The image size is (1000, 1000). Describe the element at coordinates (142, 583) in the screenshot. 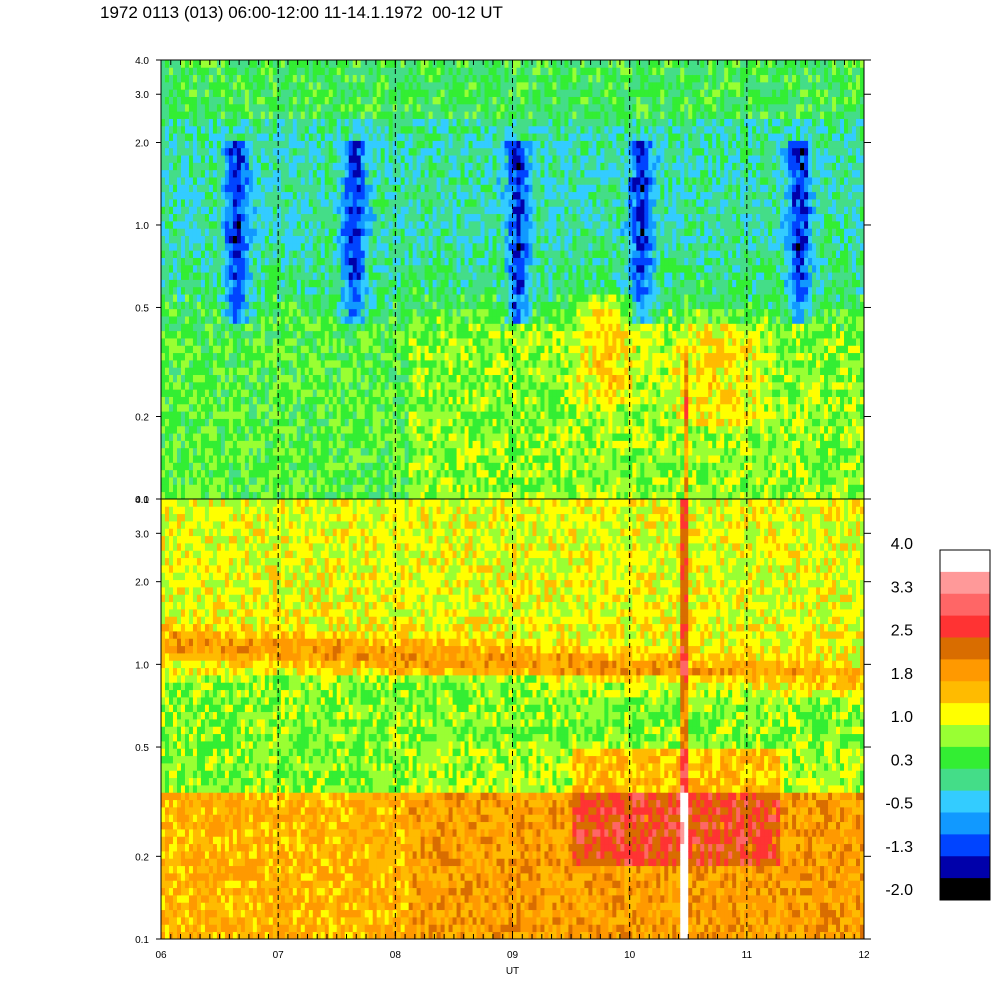

I see `lower-ytick-label: 2.0` at that location.